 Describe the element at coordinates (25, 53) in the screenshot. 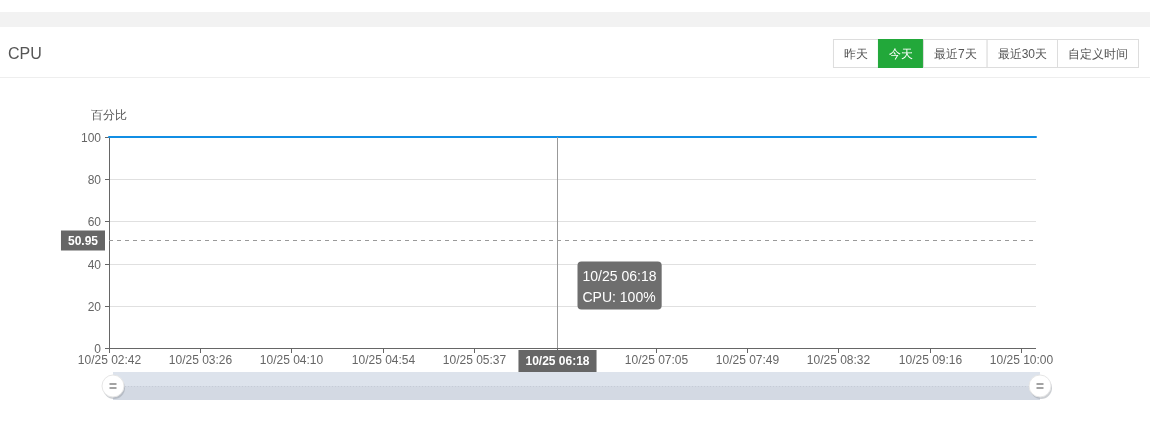

I see `title: CPU` at that location.